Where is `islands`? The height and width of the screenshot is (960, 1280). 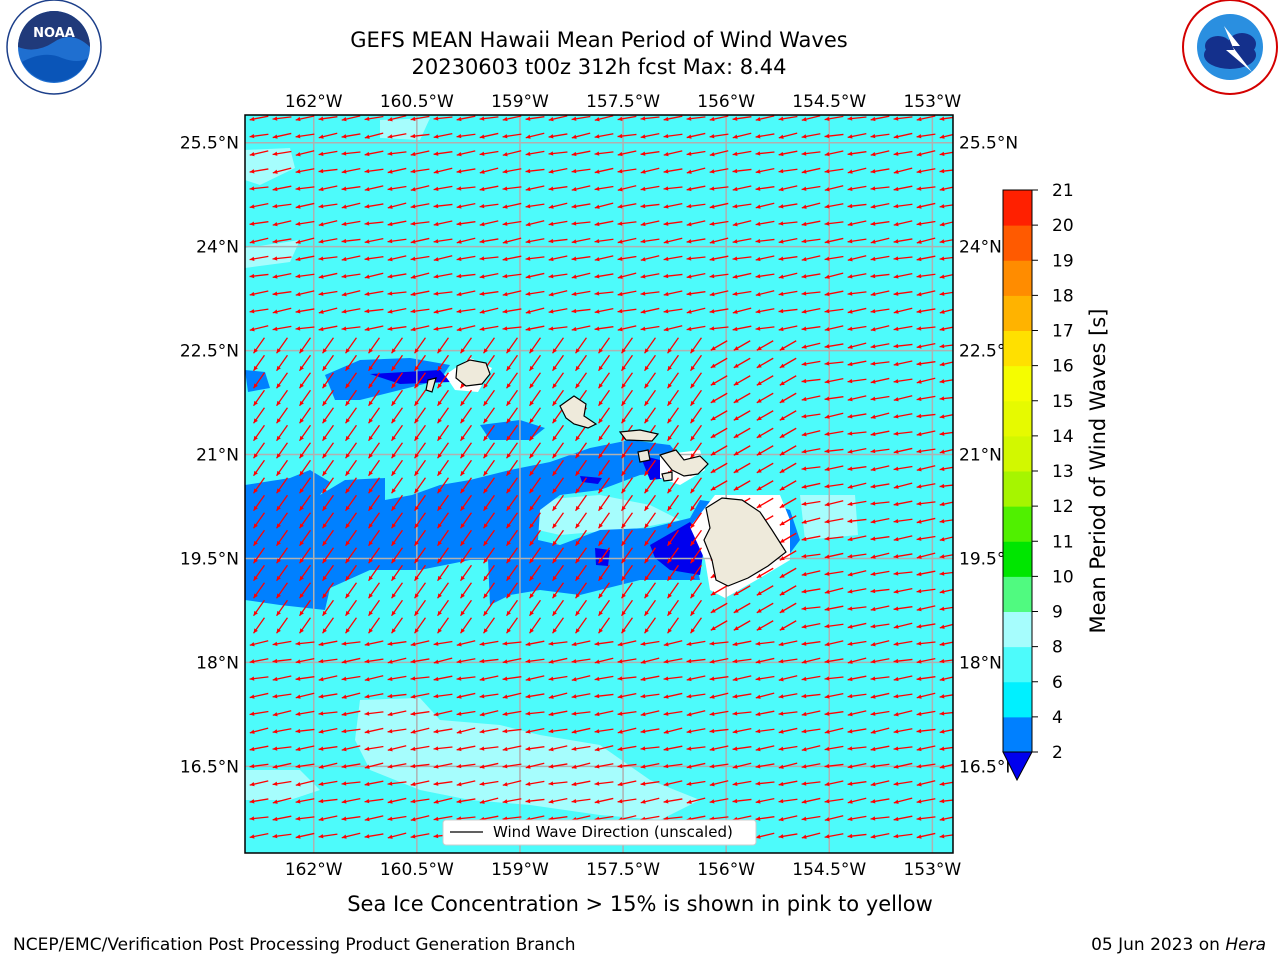 islands is located at coordinates (606, 473).